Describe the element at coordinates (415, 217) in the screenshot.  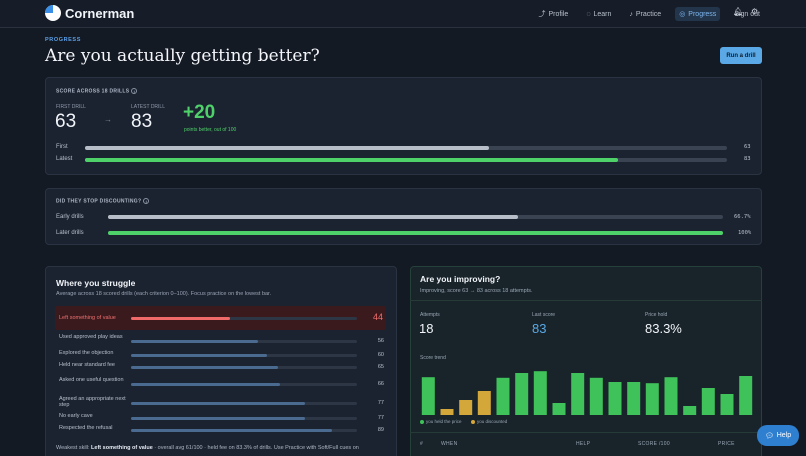
I see `bar-track-early` at that location.